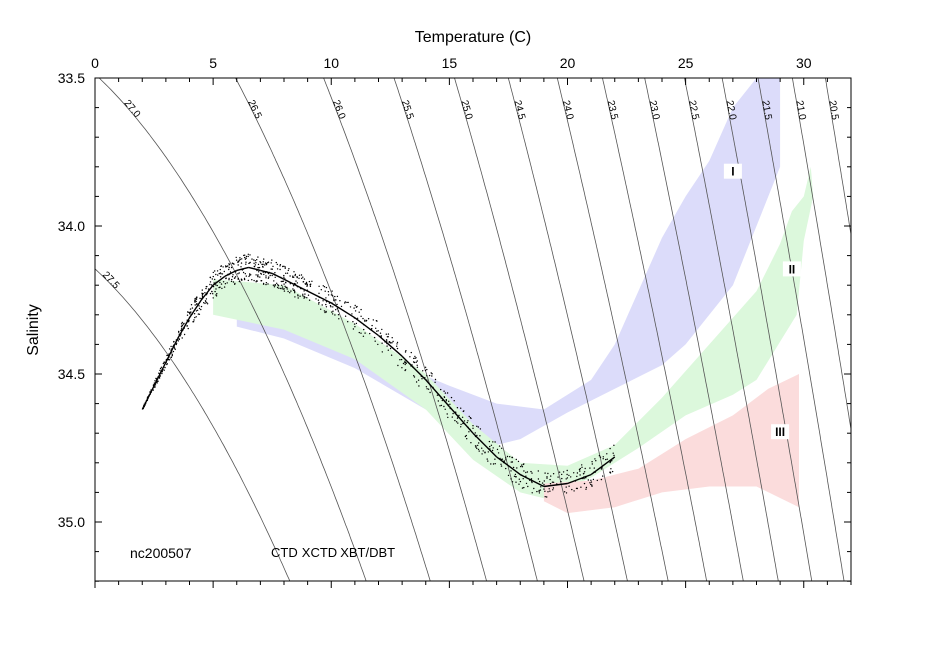 The height and width of the screenshot is (661, 936). What do you see at coordinates (331, 63) in the screenshot?
I see `x-tick-label: 10` at bounding box center [331, 63].